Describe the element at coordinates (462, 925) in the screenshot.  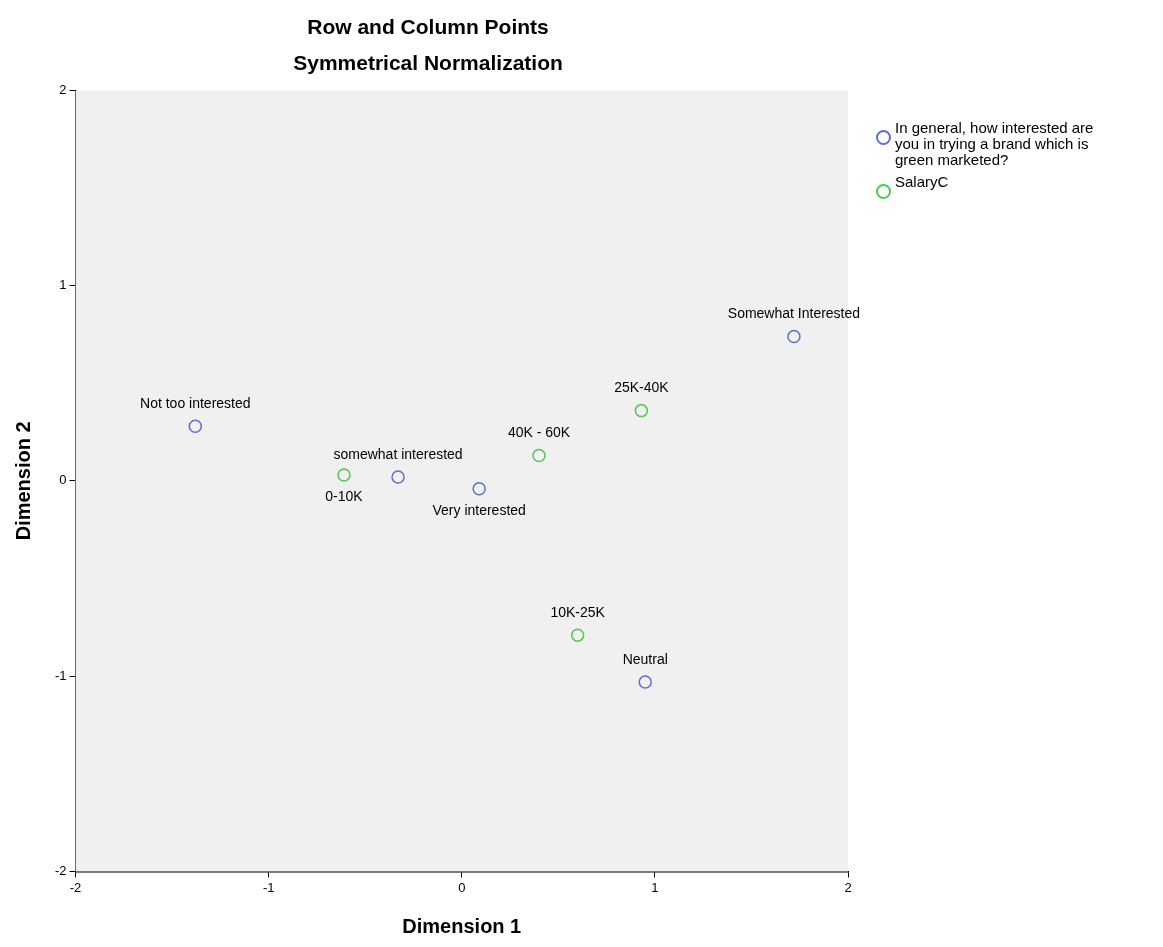
I see `x-axis-title: Dimension 1` at that location.